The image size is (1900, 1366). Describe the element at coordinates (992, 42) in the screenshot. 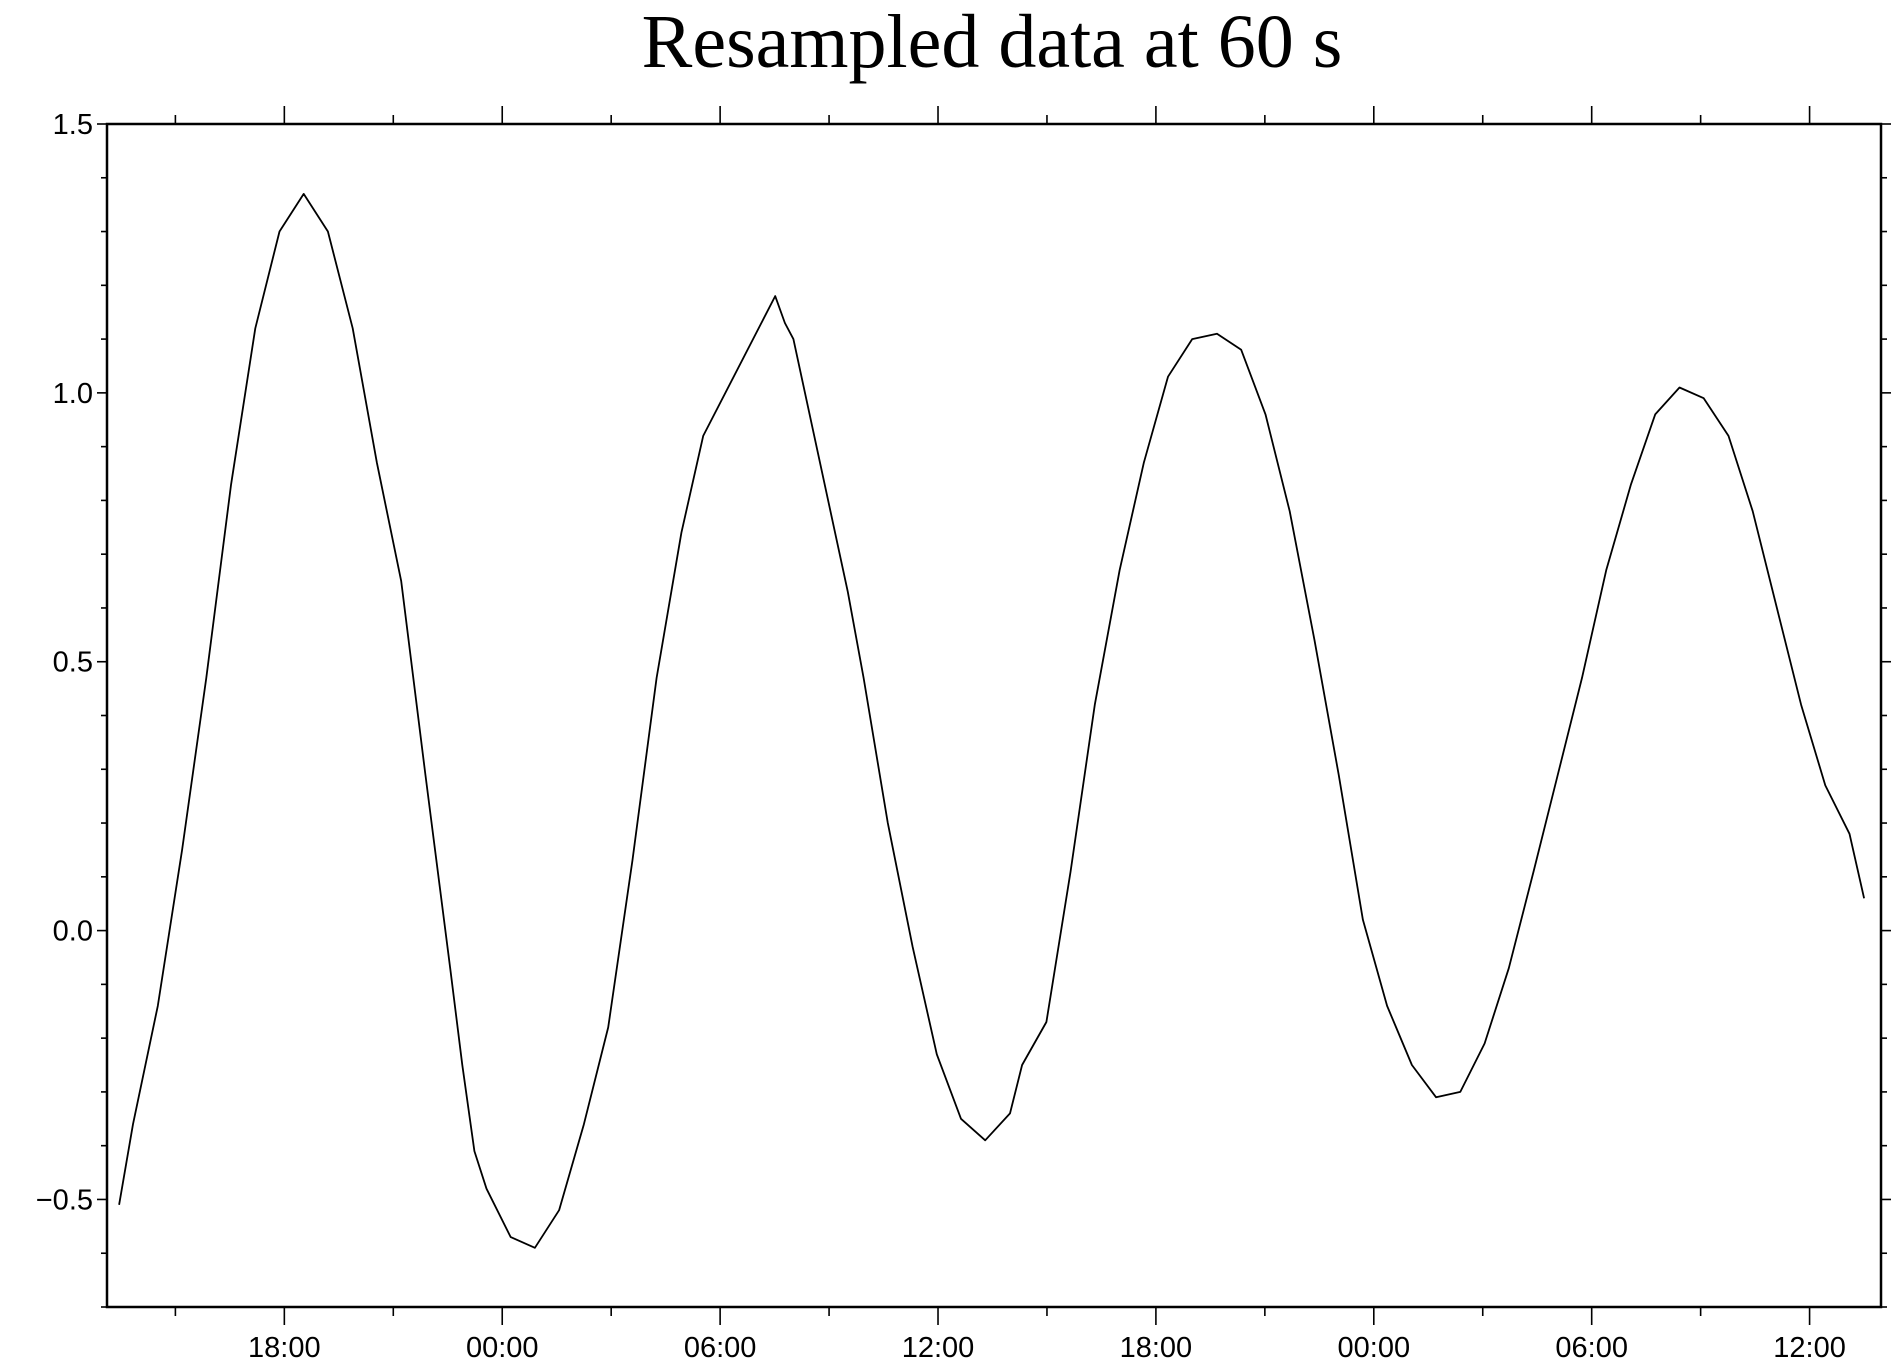

I see `chart-title: Resampled data at 60 s` at that location.